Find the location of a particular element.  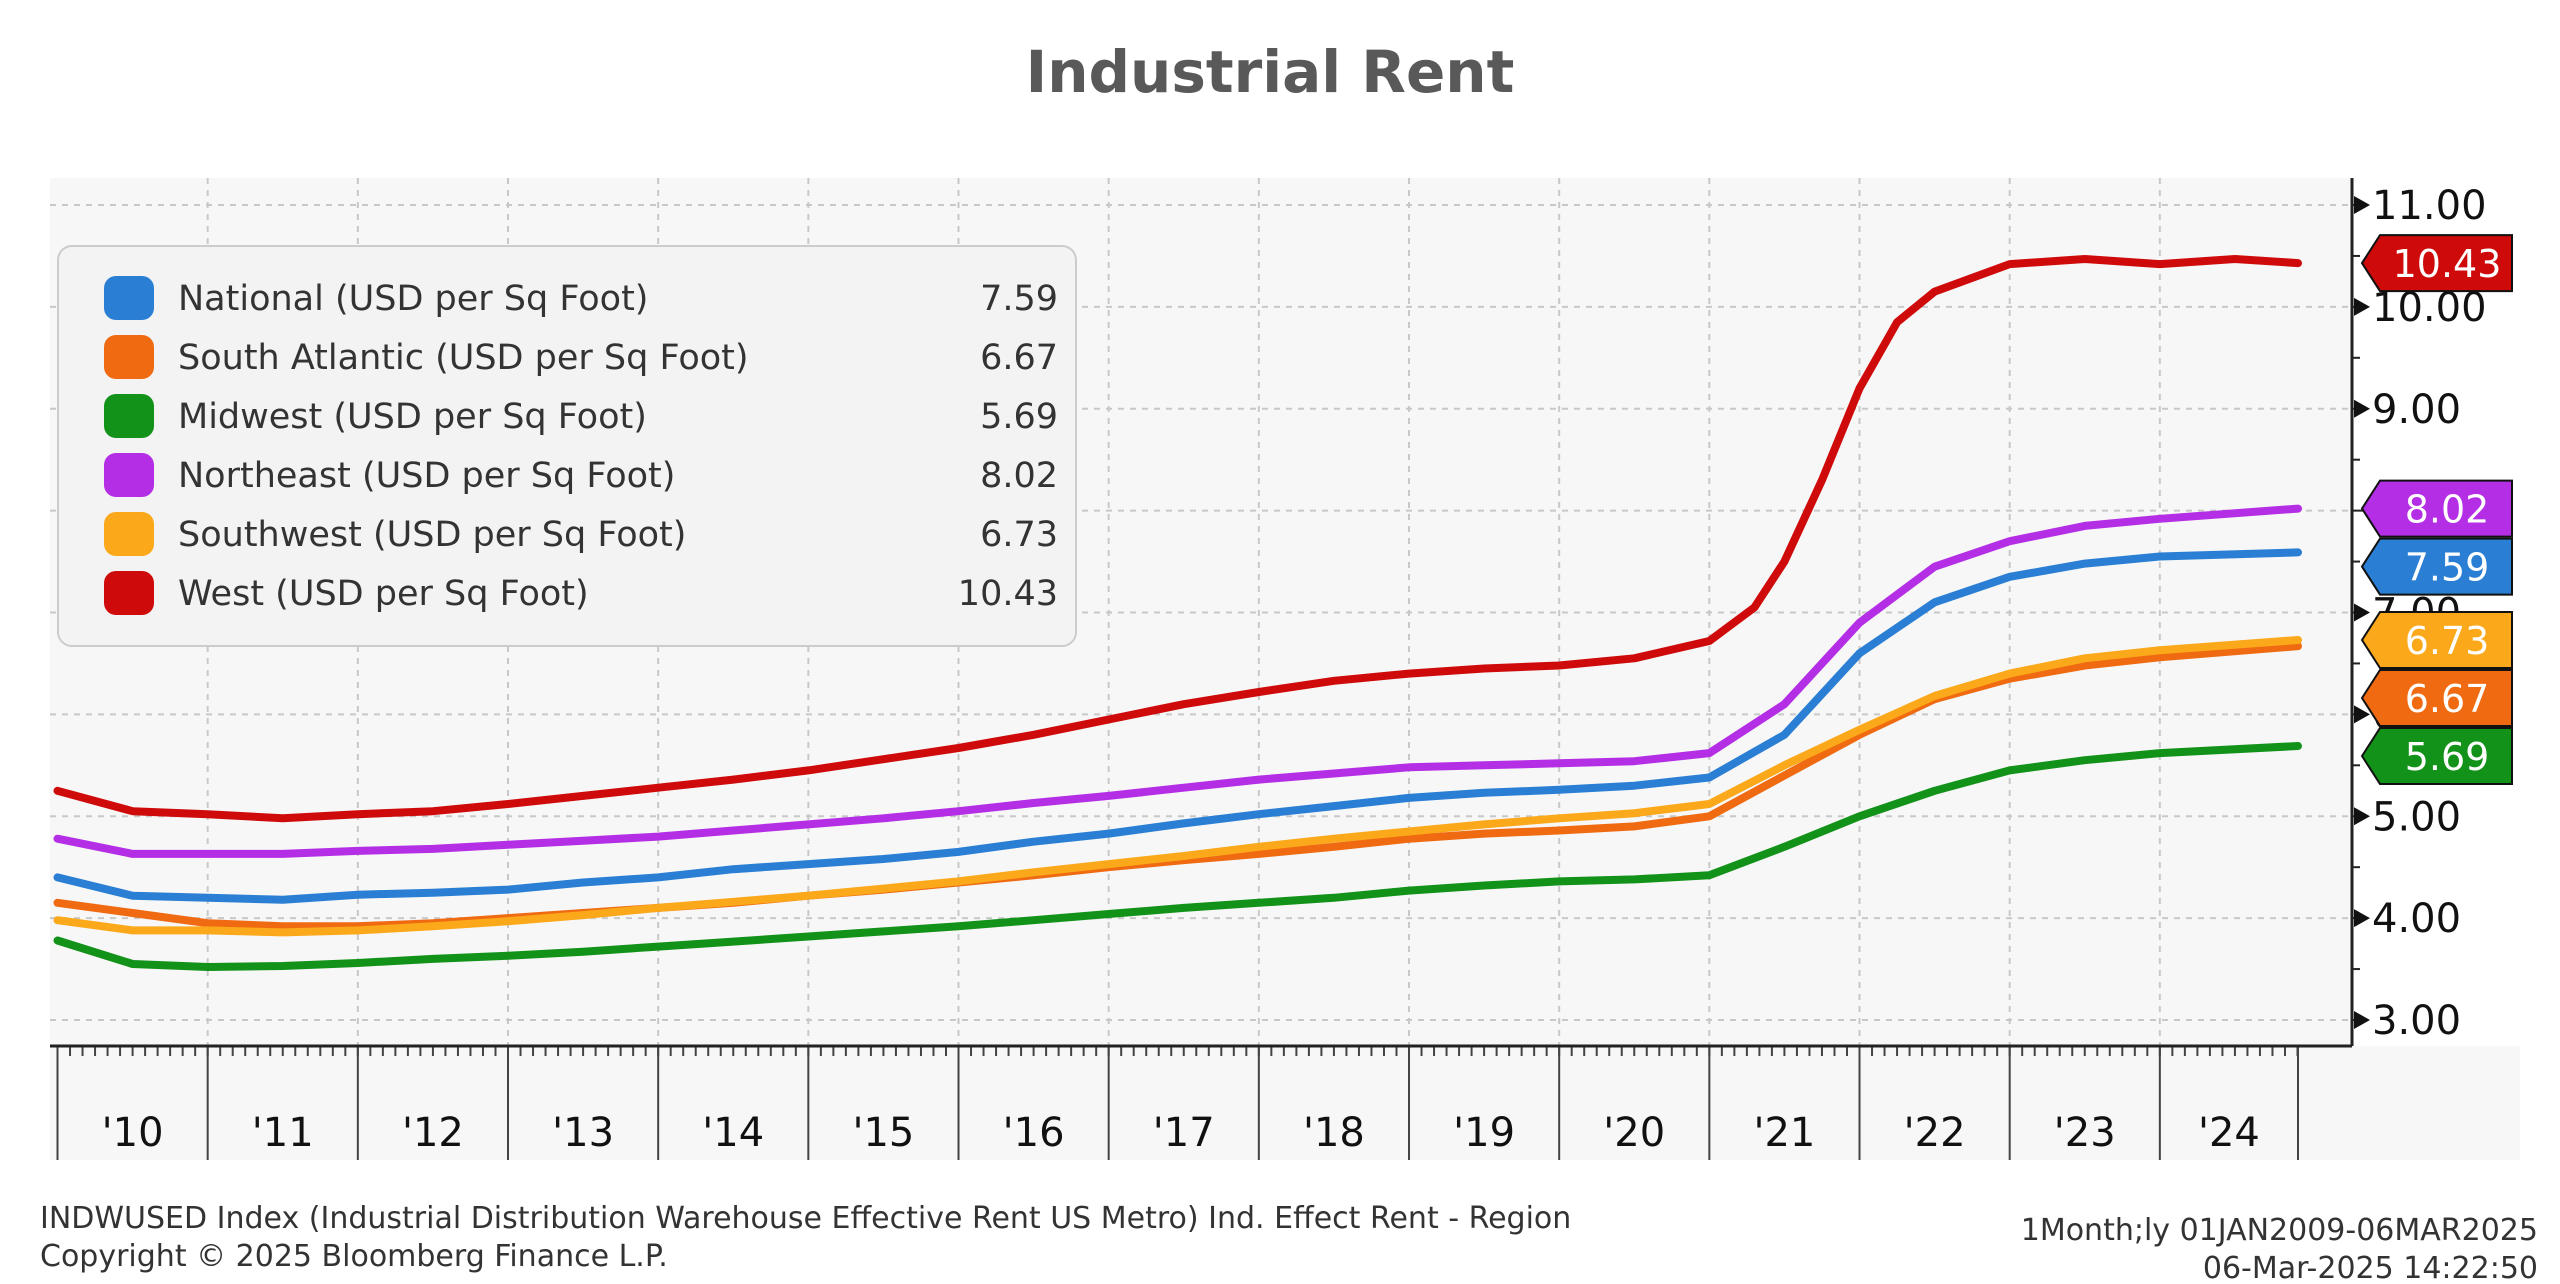

value-tags: 10.43 8.02 7.59 6.73 6.67 5.69 is located at coordinates (2436, 510).